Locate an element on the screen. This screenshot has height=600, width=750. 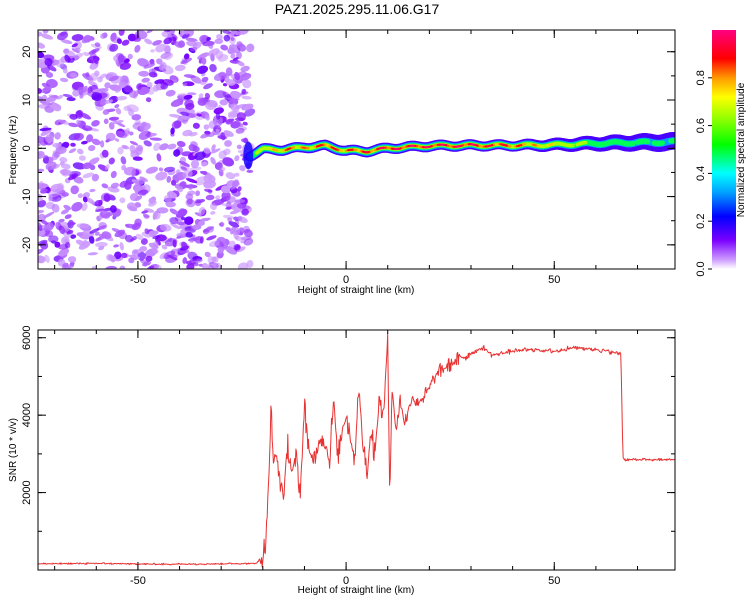
x-tick-label: -50 is located at coordinates (138, 581).